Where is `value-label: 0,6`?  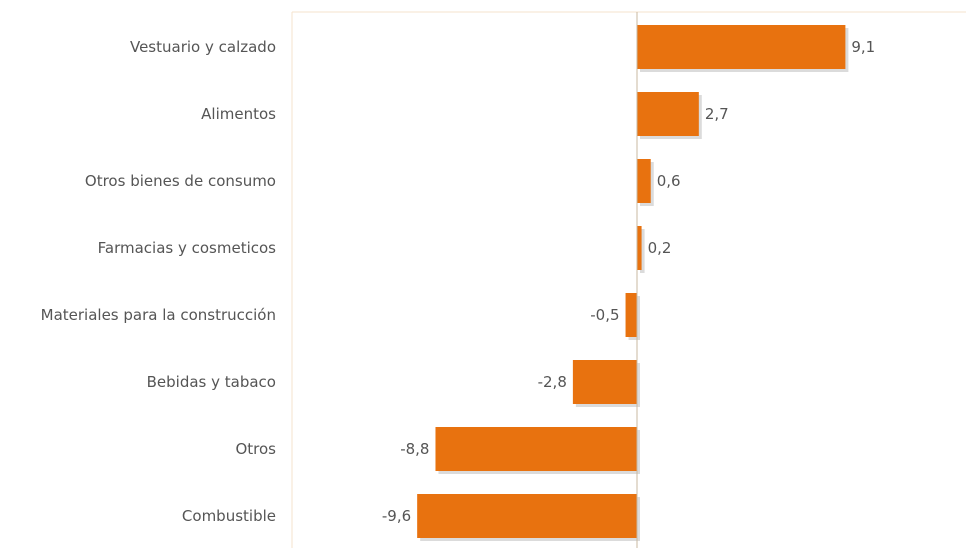
value-label: 0,6 is located at coordinates (669, 181).